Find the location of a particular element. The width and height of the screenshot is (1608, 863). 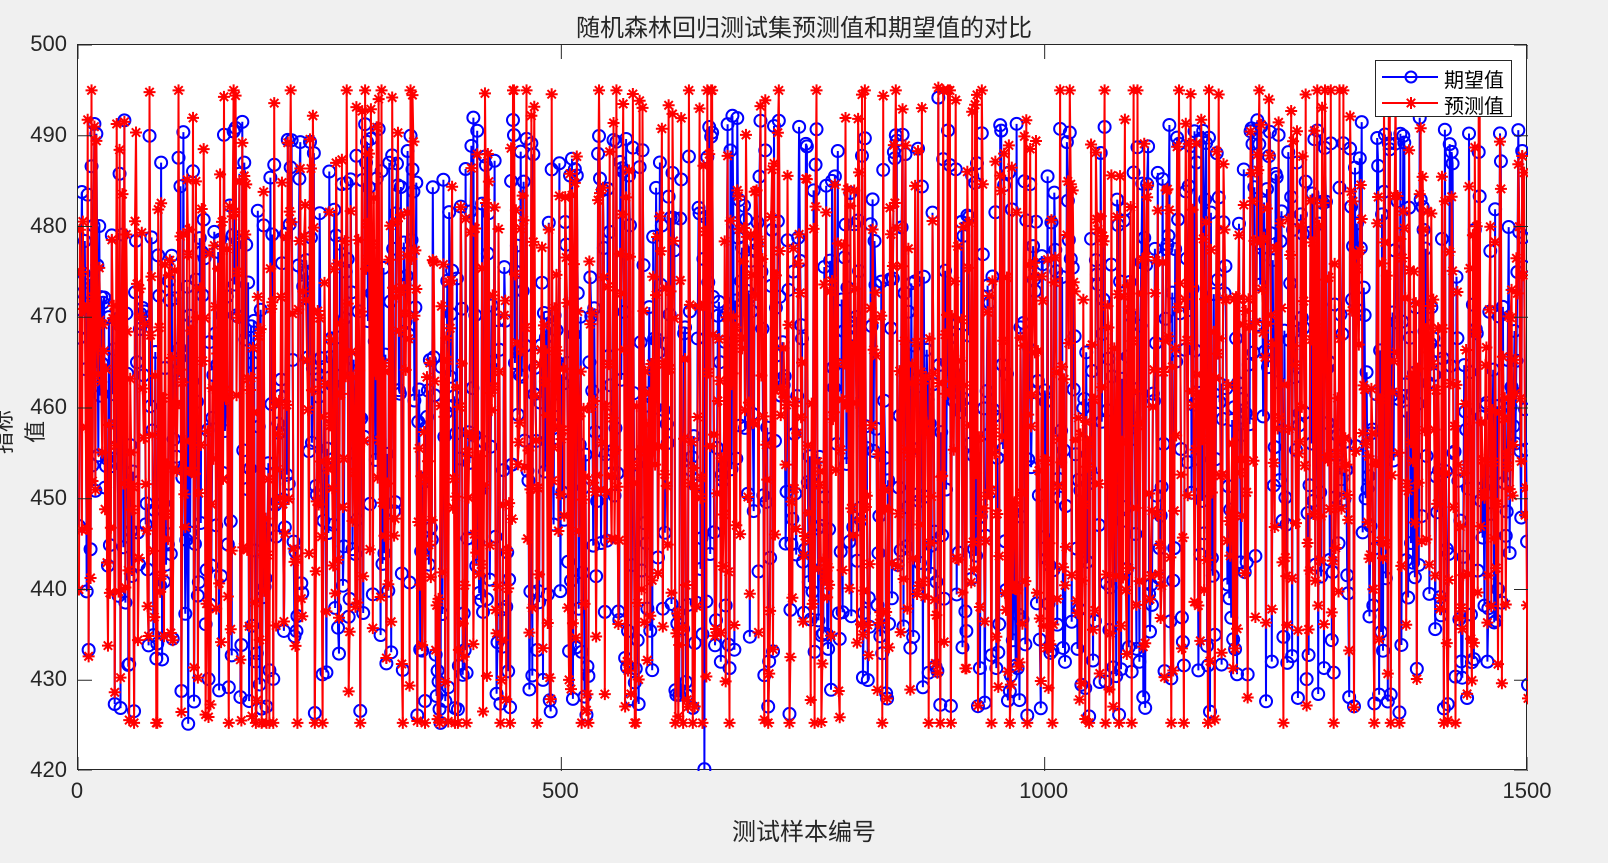

x-tick-label: 0 is located at coordinates (77, 790).